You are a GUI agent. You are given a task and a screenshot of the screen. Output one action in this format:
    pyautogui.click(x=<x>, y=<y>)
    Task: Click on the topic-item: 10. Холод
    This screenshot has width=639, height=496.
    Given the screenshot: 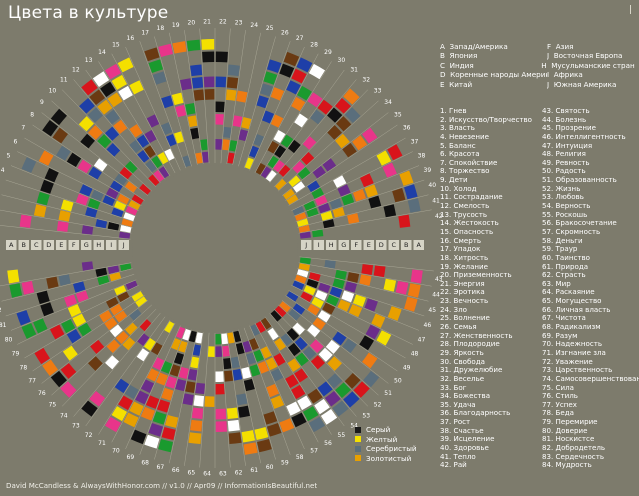 What is the action you would take?
    pyautogui.click(x=458, y=188)
    